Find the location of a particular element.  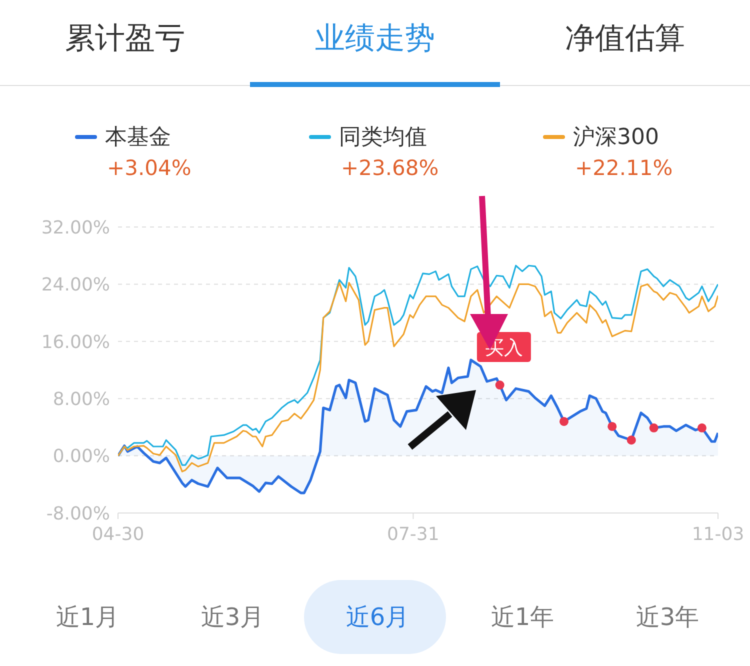

y-tick-label: 0.00% is located at coordinates (81, 457).